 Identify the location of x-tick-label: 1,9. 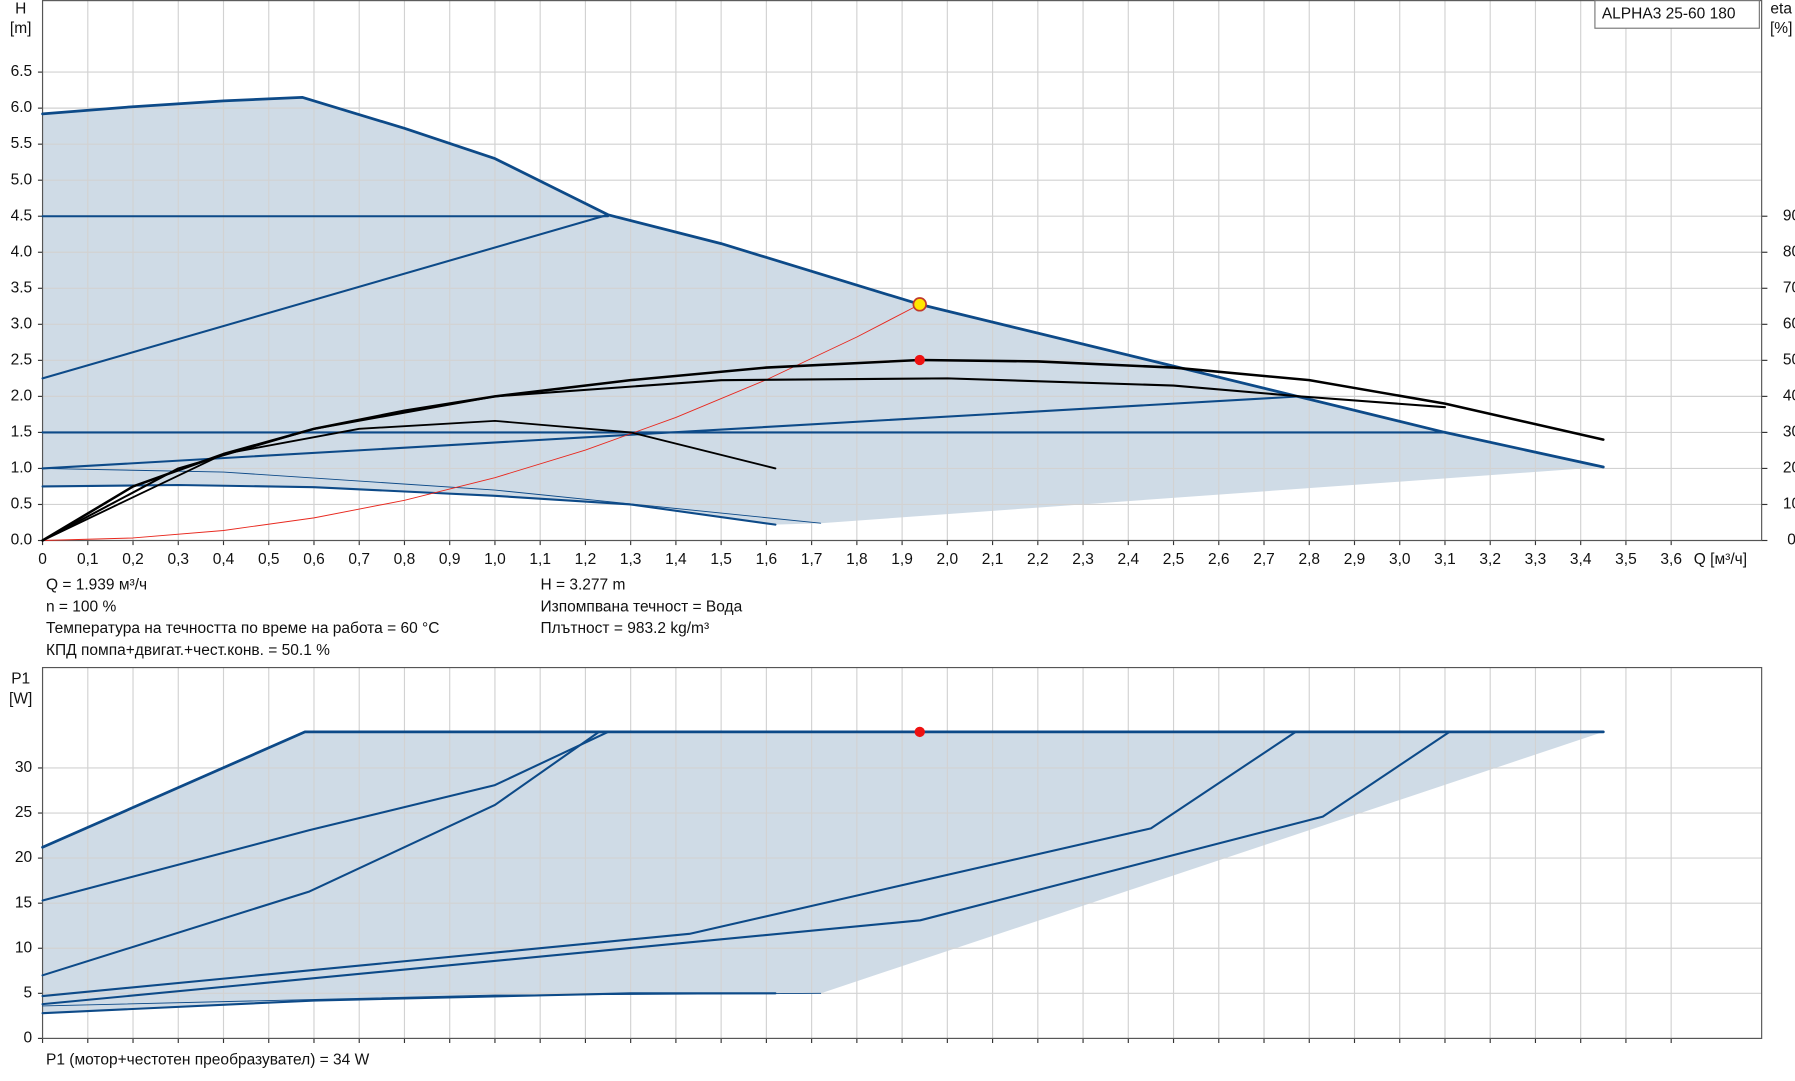
(902, 559).